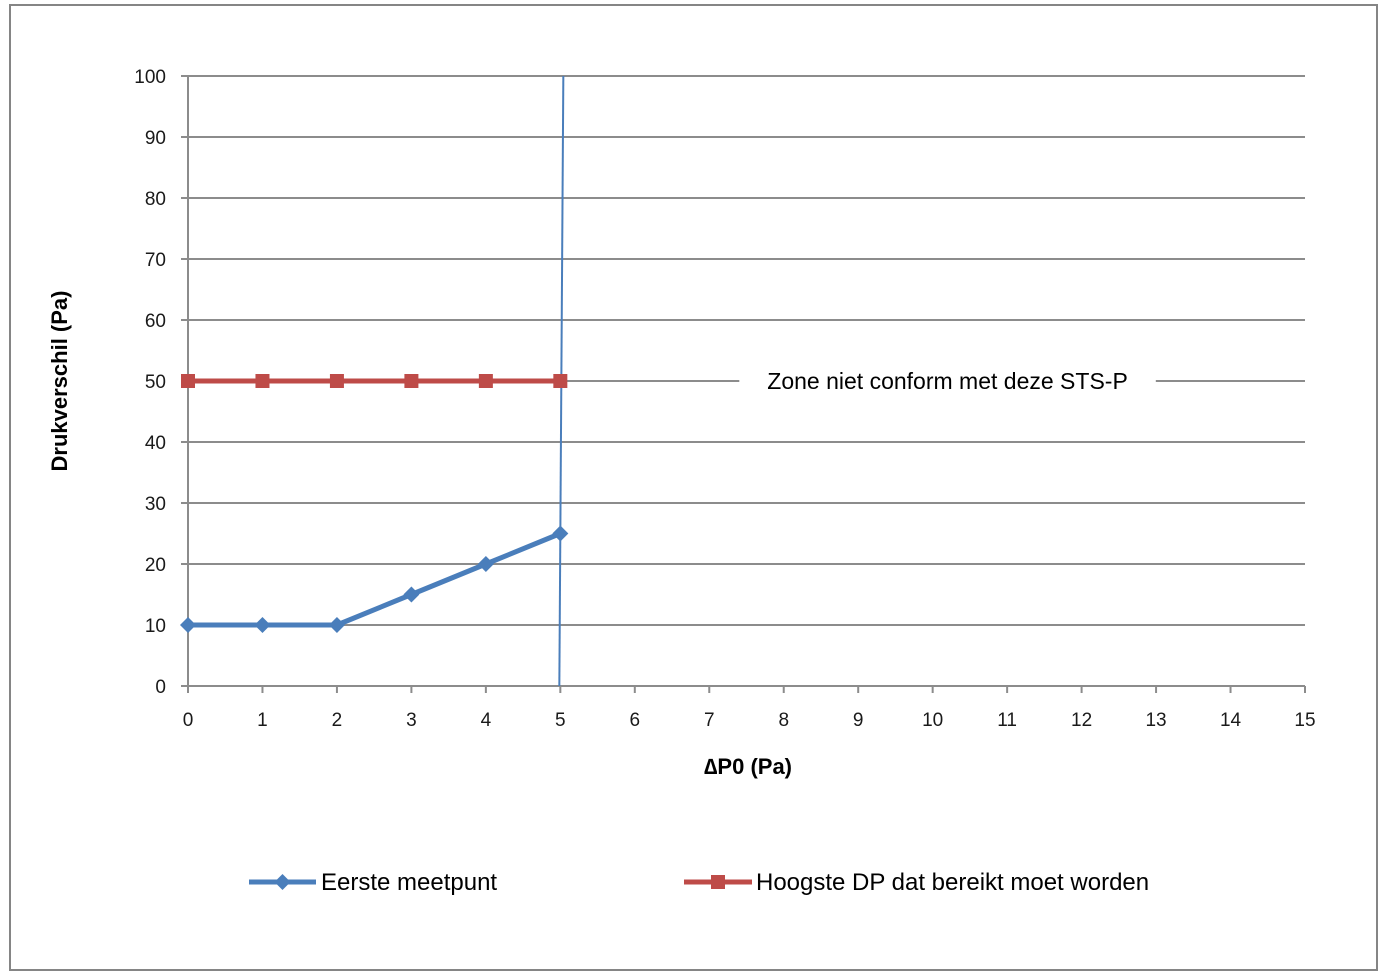  What do you see at coordinates (783, 720) in the screenshot?
I see `x-tick-label: 8` at bounding box center [783, 720].